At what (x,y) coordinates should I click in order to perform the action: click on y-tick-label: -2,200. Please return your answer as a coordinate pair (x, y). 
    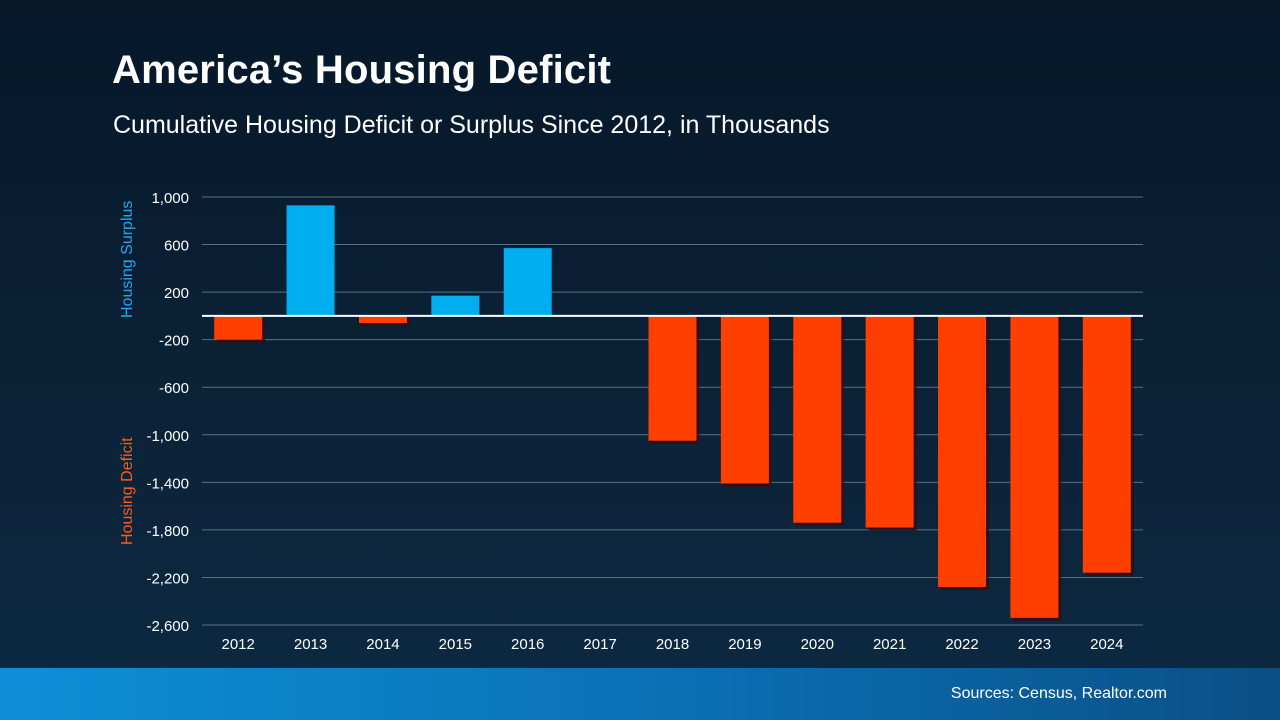
    Looking at the image, I should click on (167, 578).